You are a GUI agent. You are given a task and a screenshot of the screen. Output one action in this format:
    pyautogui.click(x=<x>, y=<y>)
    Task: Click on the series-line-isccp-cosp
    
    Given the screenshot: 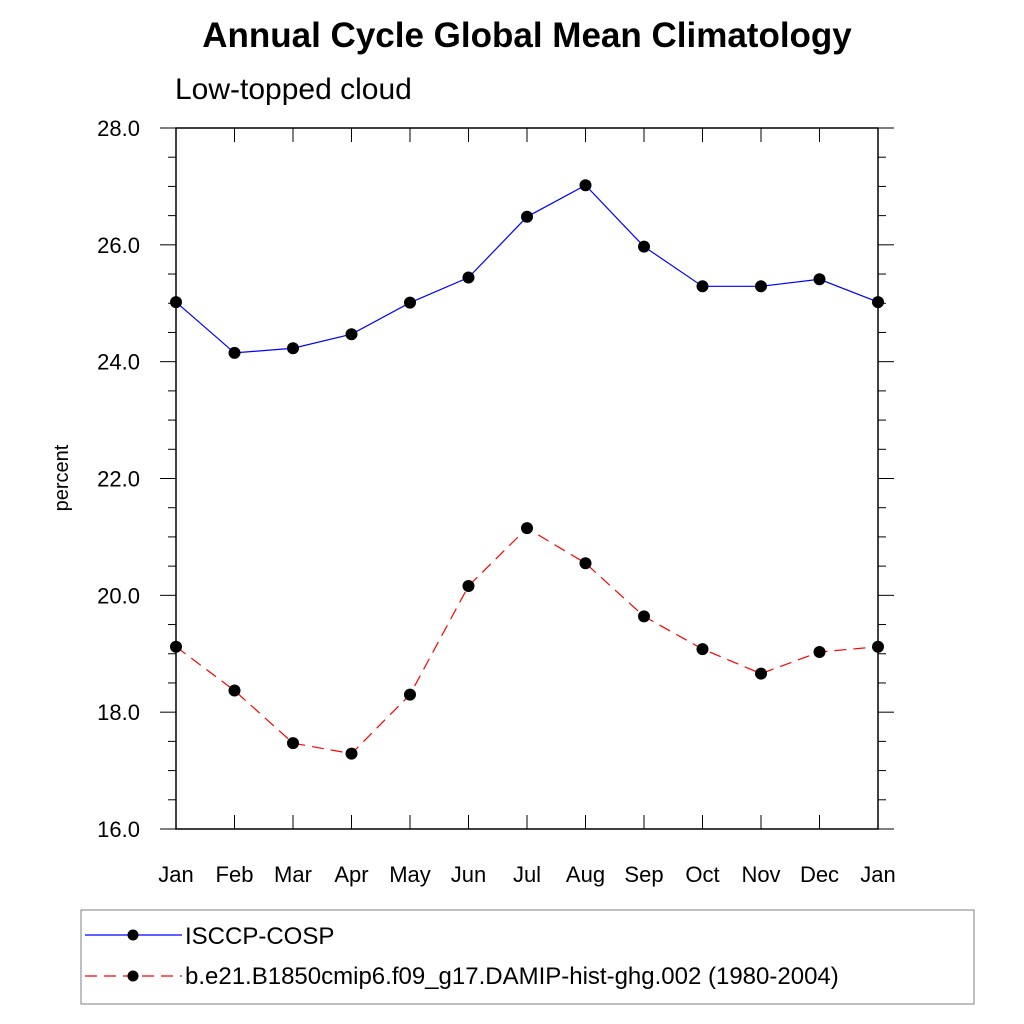 What is the action you would take?
    pyautogui.click(x=527, y=269)
    